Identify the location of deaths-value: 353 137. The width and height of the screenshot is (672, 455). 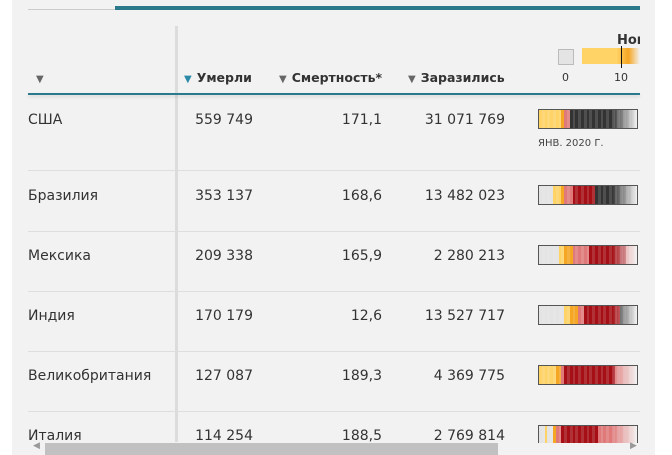
(224, 196).